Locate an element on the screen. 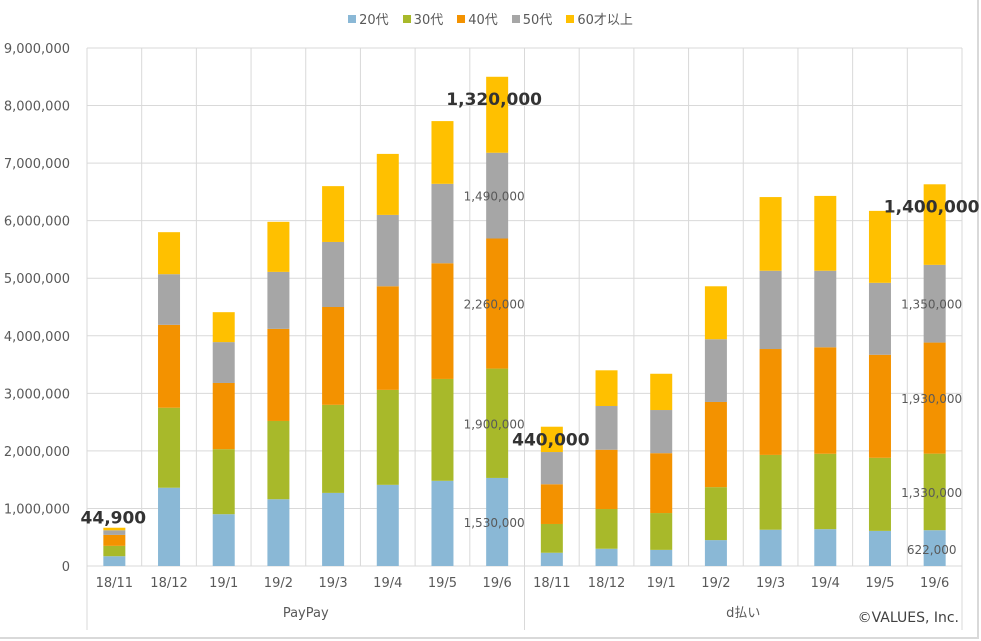 Image resolution: width=981 pixels, height=641 pixels. data-label-segment: 1,900,000 is located at coordinates (494, 424).